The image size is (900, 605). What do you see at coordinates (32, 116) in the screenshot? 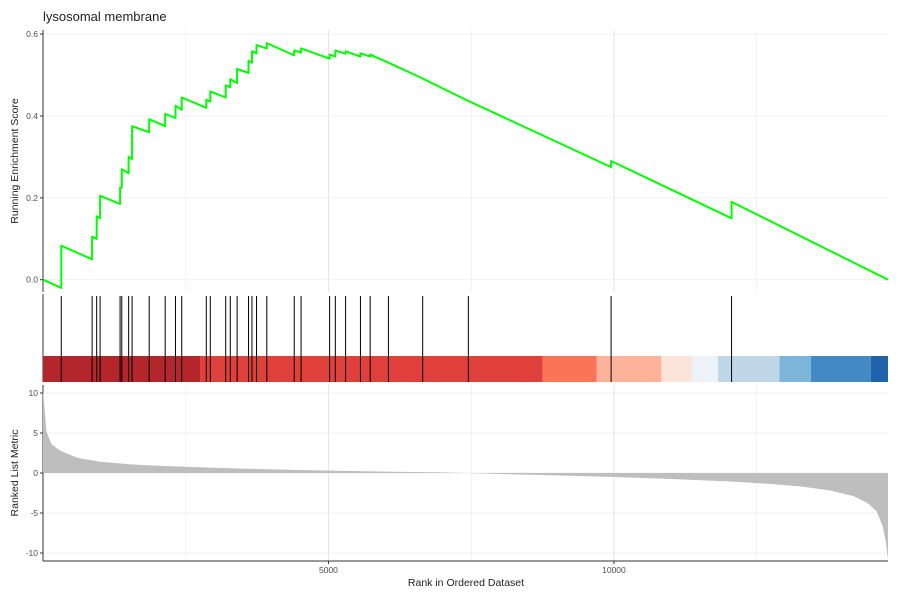
I see `y-tick-label-enrichment: 0.4` at bounding box center [32, 116].